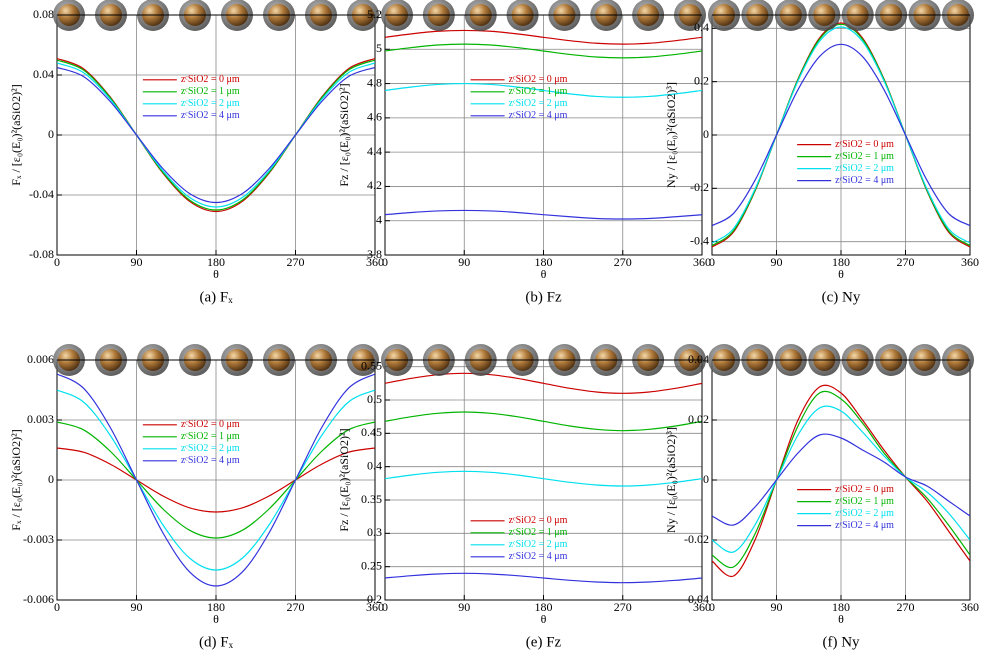 The width and height of the screenshot is (984, 669). Describe the element at coordinates (40, 359) in the screenshot. I see `y-tick-label: 0.006` at that location.